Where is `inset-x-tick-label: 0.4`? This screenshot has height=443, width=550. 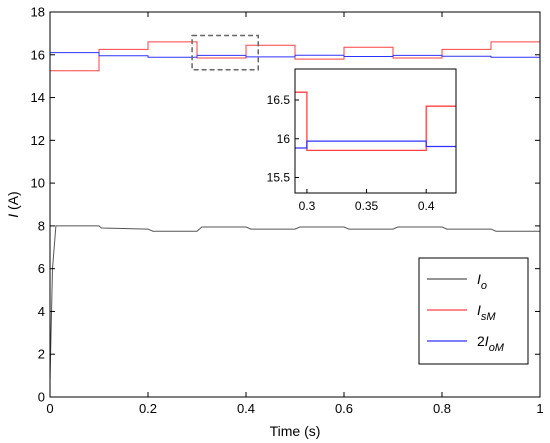
inset-x-tick-label: 0.4 is located at coordinates (426, 206).